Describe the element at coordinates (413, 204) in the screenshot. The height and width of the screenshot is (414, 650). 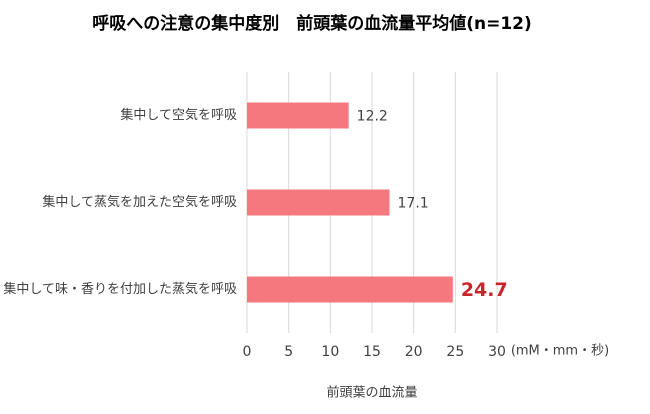
I see `value-label: 17.1` at that location.